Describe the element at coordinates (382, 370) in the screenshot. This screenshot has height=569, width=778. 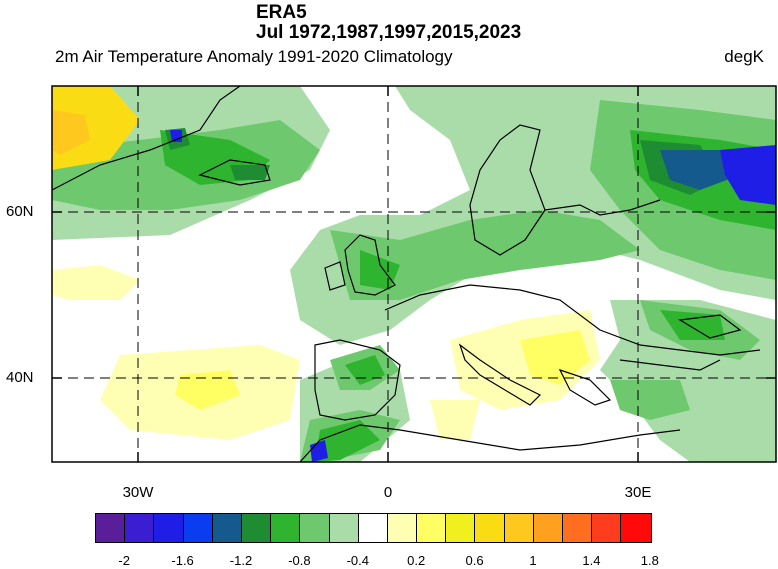
I see `yellow-anomaly-fields` at that location.